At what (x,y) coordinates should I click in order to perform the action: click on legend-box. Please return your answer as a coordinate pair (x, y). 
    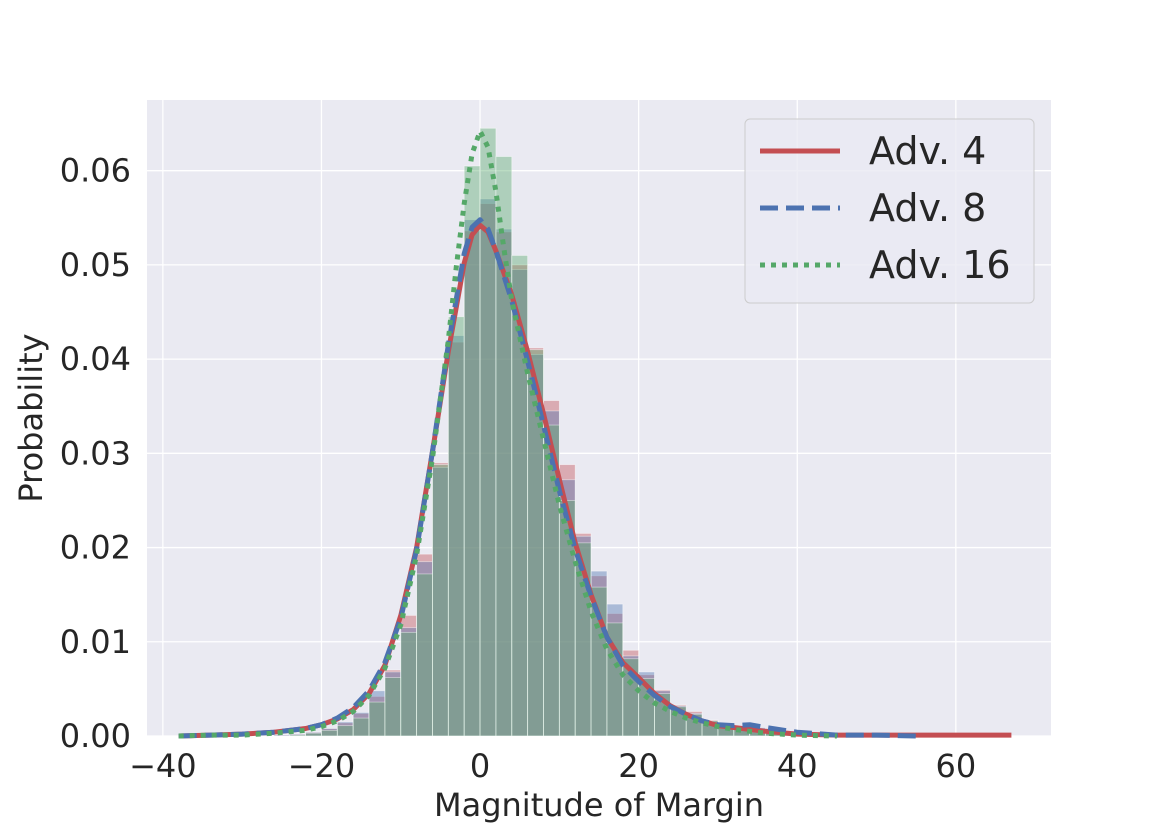
    Looking at the image, I should click on (889, 211).